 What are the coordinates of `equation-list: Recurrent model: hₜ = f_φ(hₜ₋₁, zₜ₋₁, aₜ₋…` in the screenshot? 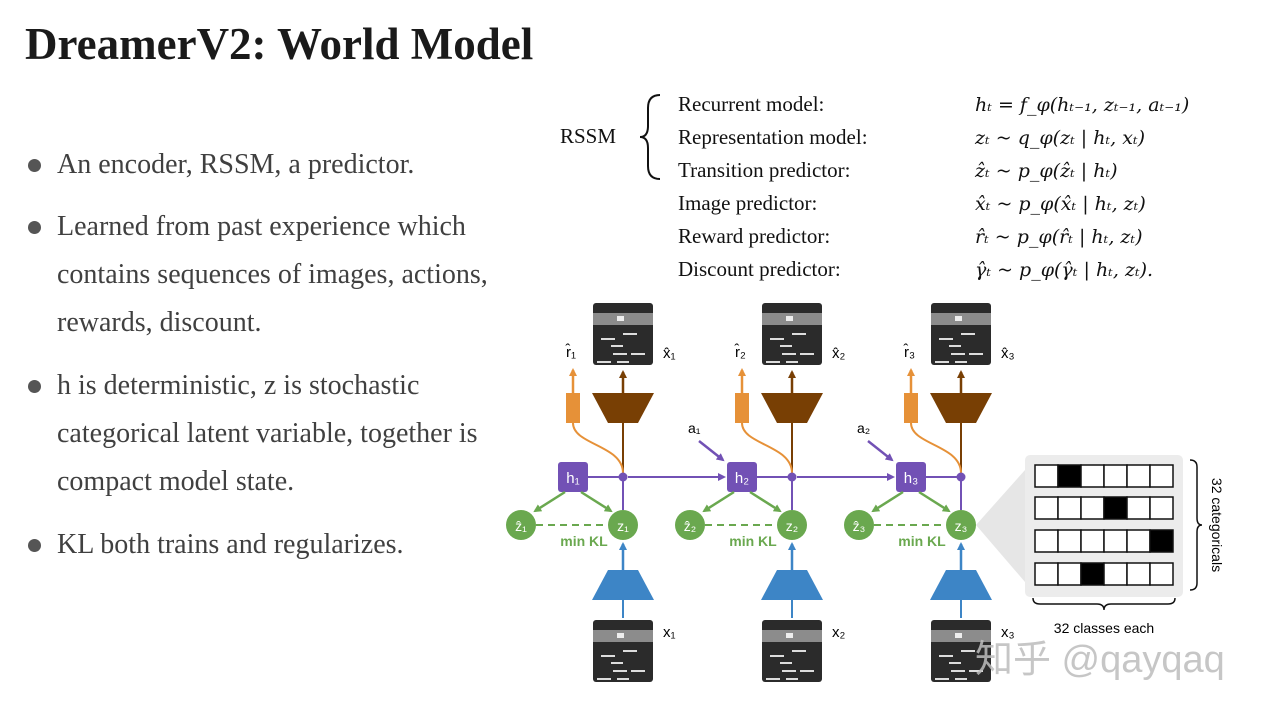 It's located at (933, 186).